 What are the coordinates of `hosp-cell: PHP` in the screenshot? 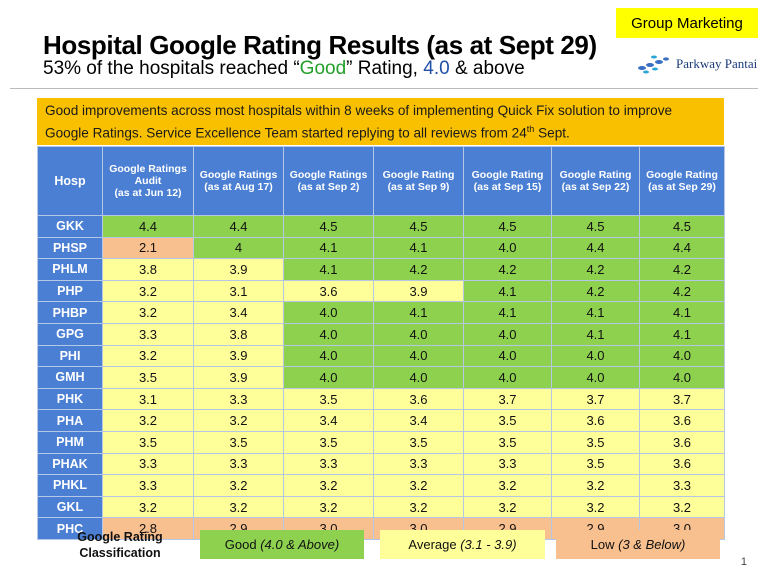 It's located at (70, 291).